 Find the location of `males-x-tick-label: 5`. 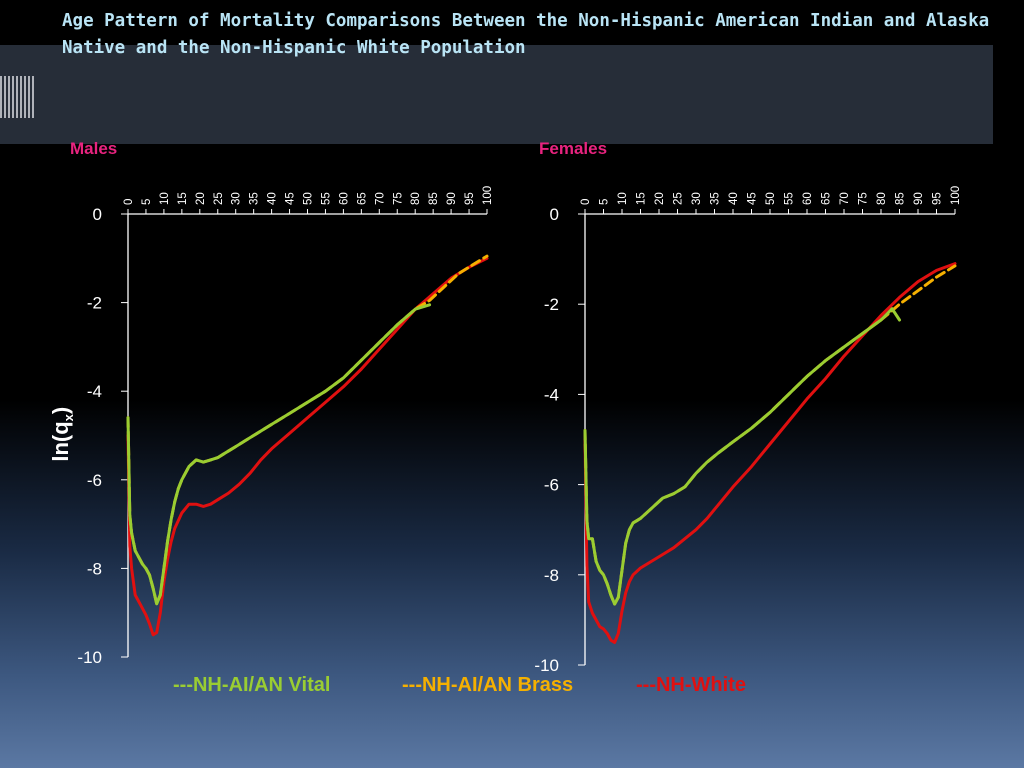

males-x-tick-label: 5 is located at coordinates (147, 202).